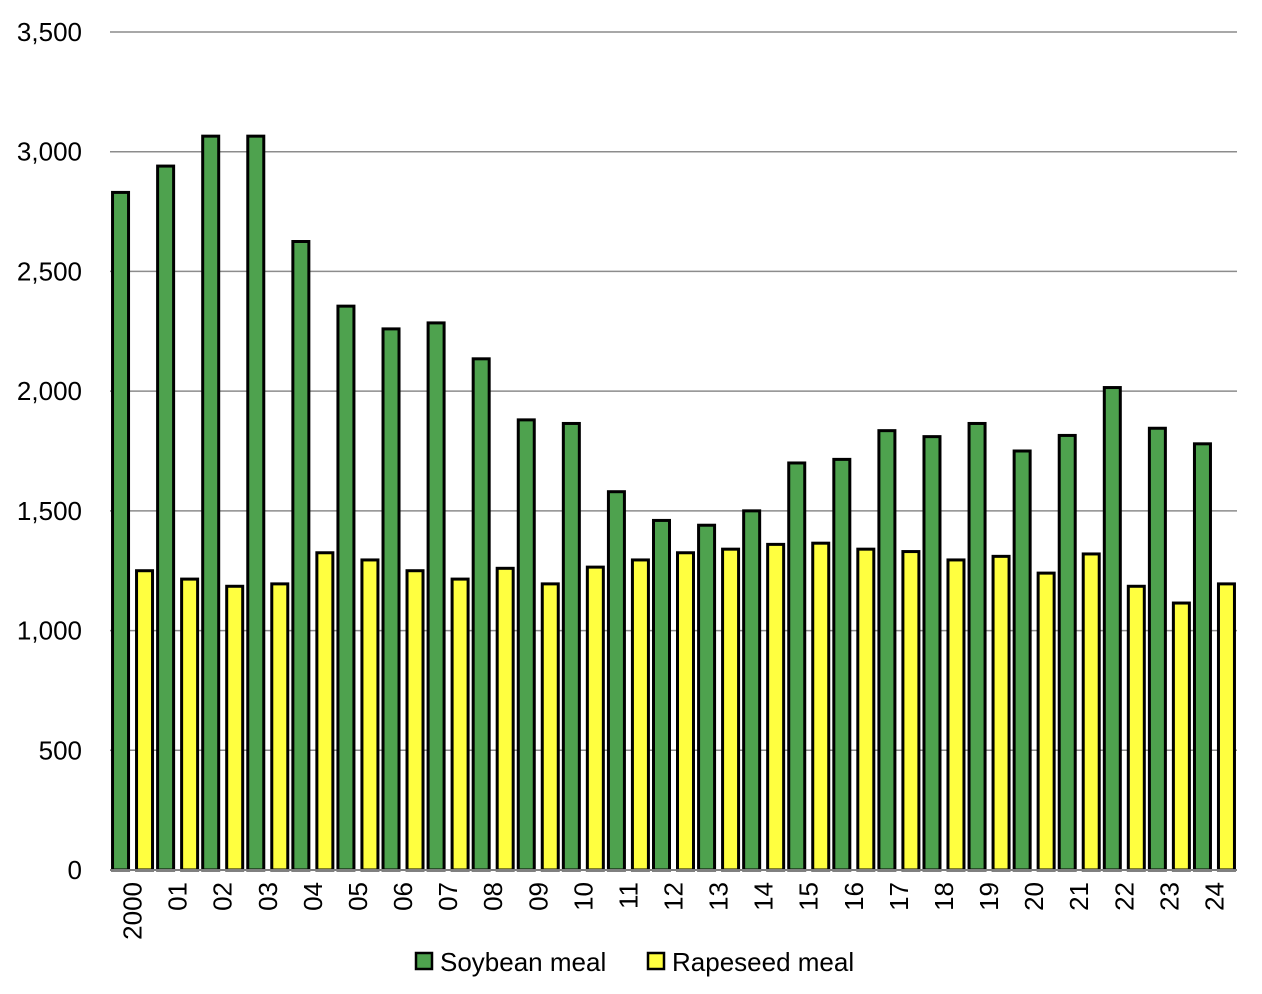 The width and height of the screenshot is (1262, 994). What do you see at coordinates (448, 896) in the screenshot?
I see `x-tick-label: 07` at bounding box center [448, 896].